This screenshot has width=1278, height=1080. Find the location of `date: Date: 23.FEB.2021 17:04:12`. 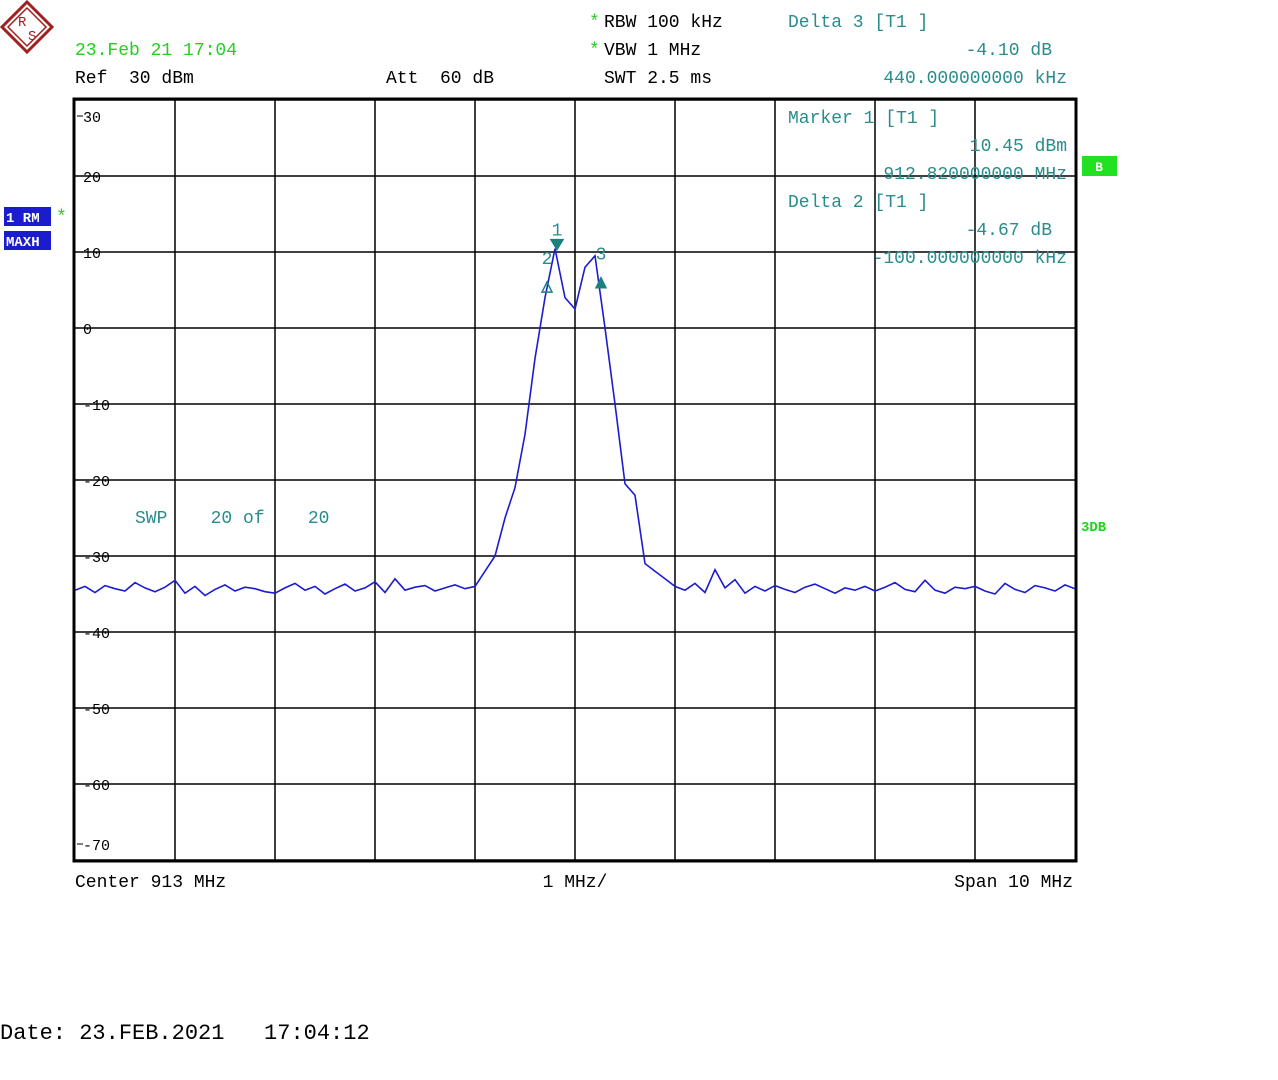

date: Date: 23.FEB.2021 17:04:12 is located at coordinates (185, 1033).